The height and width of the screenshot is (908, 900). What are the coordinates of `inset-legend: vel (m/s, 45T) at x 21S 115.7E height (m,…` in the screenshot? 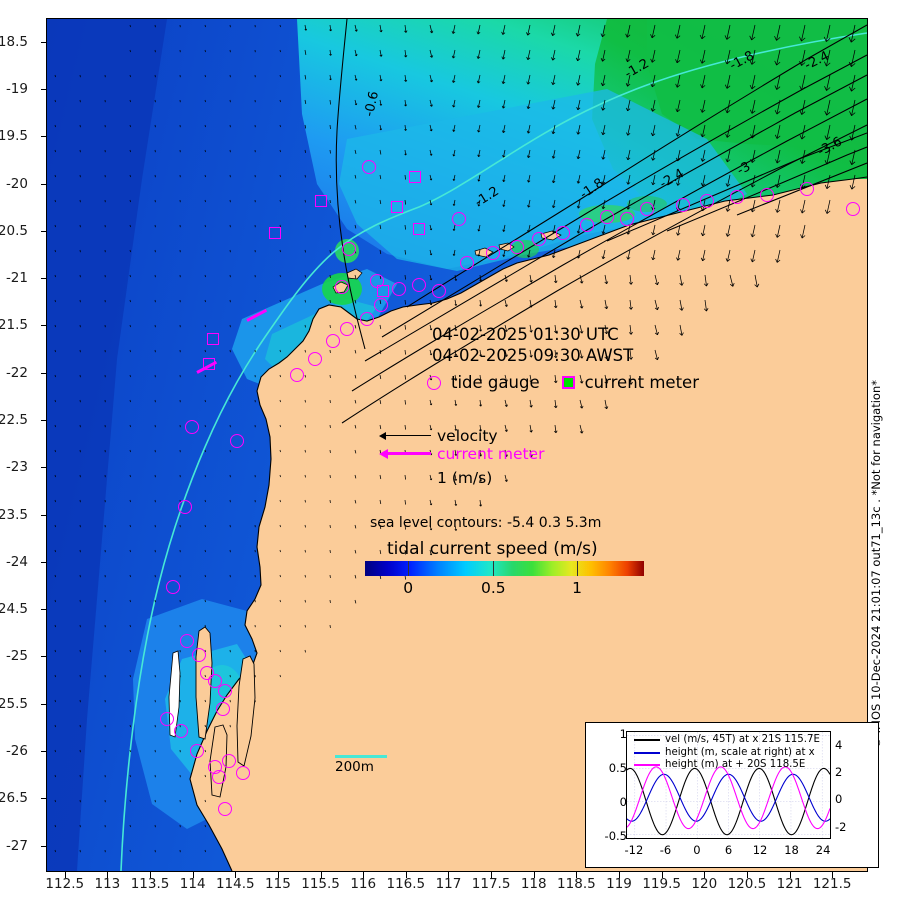 It's located at (727, 753).